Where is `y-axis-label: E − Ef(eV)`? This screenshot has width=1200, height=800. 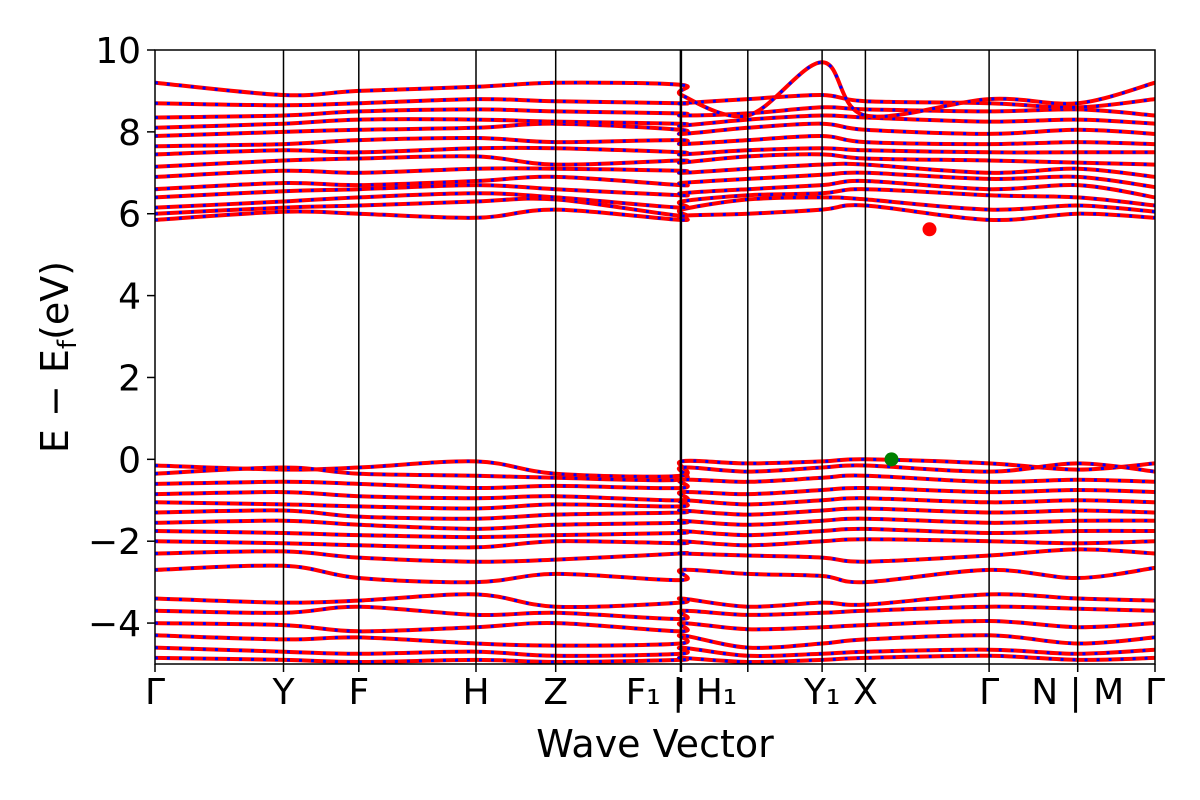
y-axis-label: E − Ef(eV) is located at coordinates (58, 357).